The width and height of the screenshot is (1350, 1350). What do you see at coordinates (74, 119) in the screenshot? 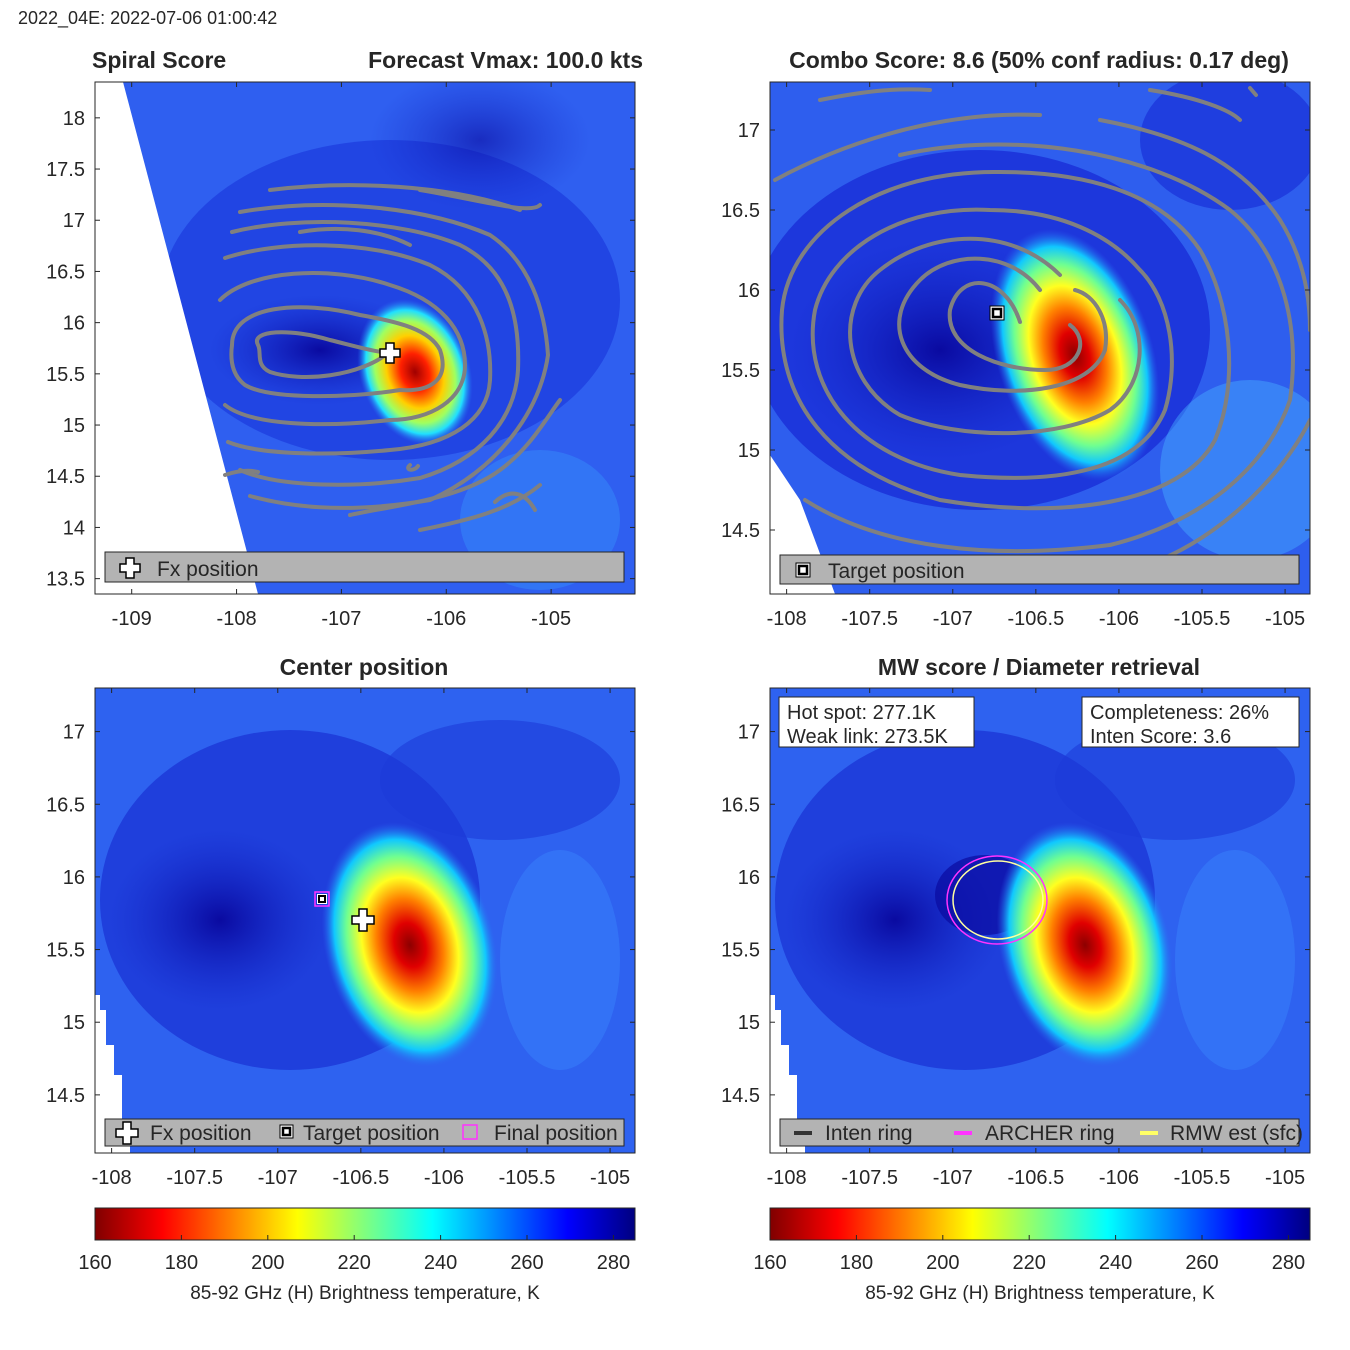
I see `y-tick-label: 18` at bounding box center [74, 119].